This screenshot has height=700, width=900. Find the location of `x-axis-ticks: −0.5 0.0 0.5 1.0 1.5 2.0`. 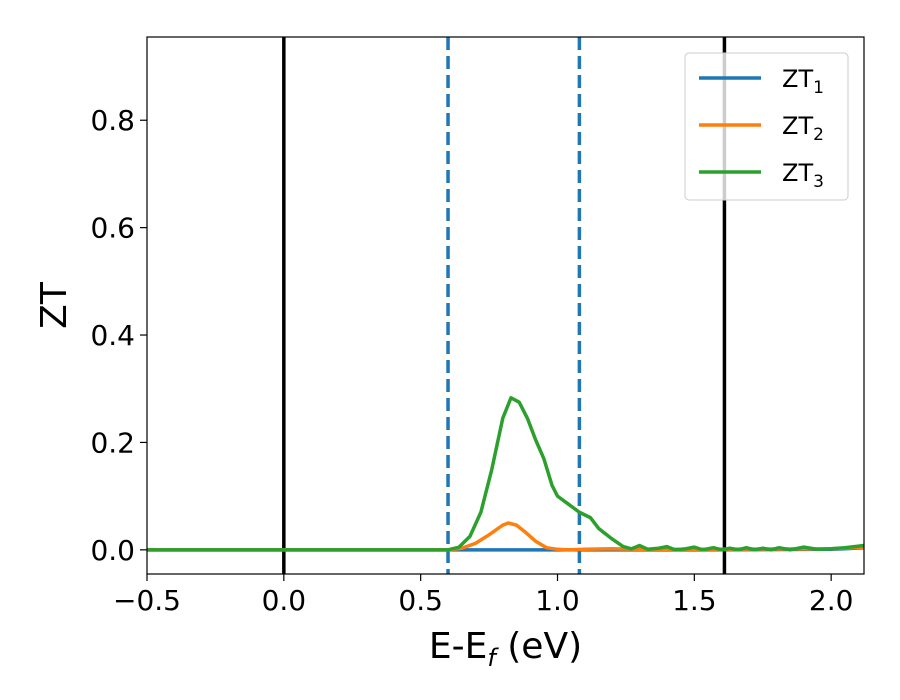

x-axis-ticks: −0.5 0.0 0.5 1.0 1.5 2.0 is located at coordinates (483, 595).